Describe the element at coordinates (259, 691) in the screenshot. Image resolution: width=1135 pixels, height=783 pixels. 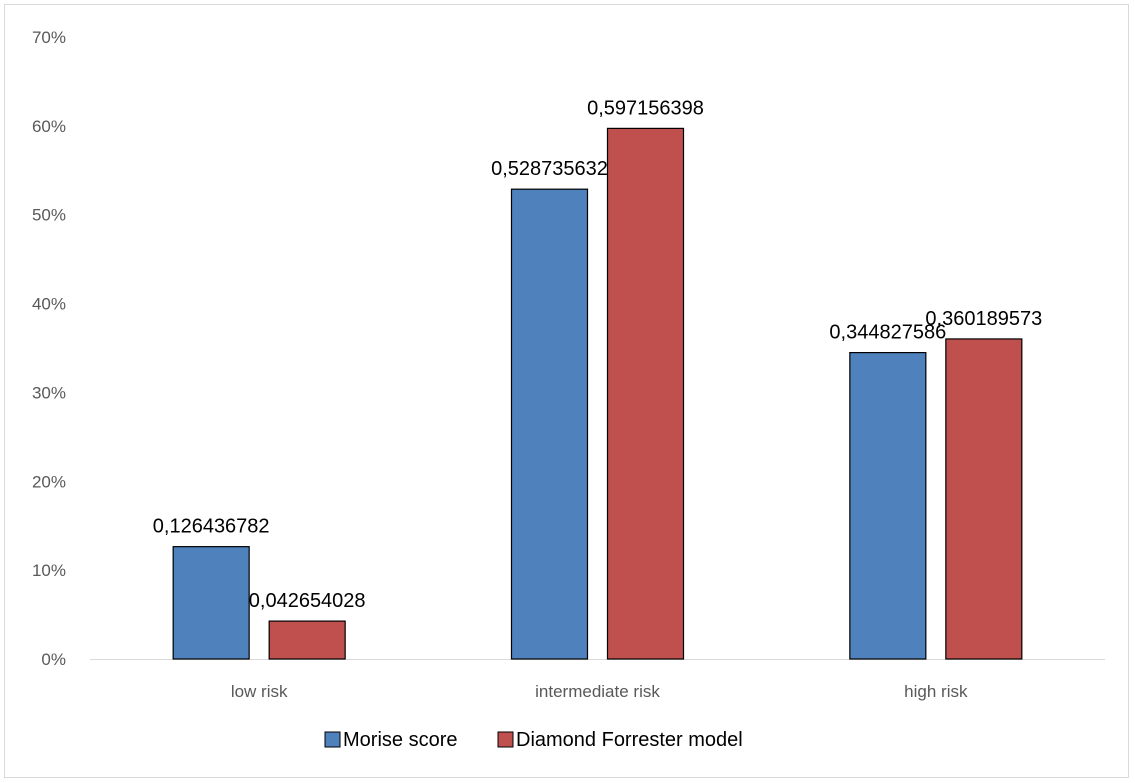
I see `x-tick-label: low risk` at that location.